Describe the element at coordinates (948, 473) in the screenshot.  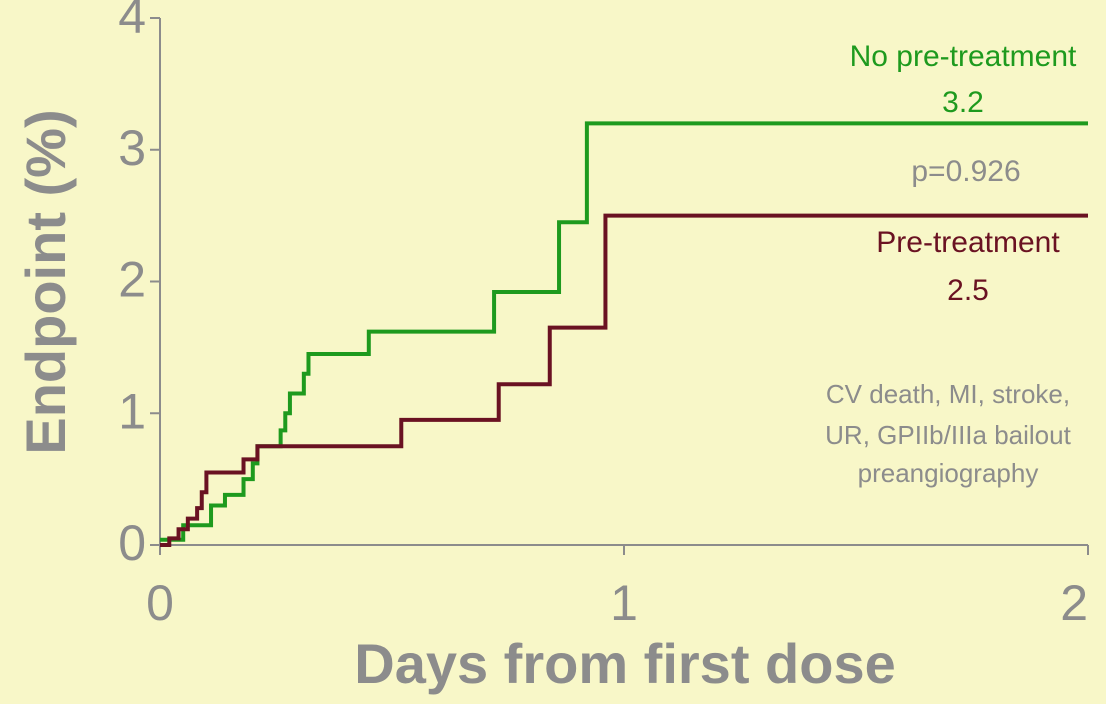
I see `note-line: preangiography` at that location.